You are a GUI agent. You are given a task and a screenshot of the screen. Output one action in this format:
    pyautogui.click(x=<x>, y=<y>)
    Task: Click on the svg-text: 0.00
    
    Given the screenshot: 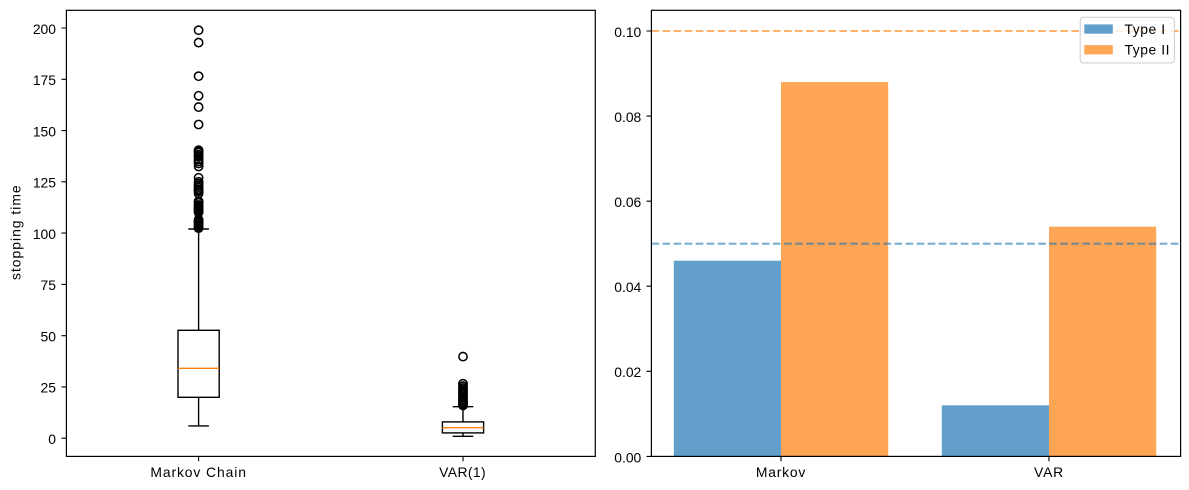 What is the action you would take?
    pyautogui.click(x=627, y=457)
    